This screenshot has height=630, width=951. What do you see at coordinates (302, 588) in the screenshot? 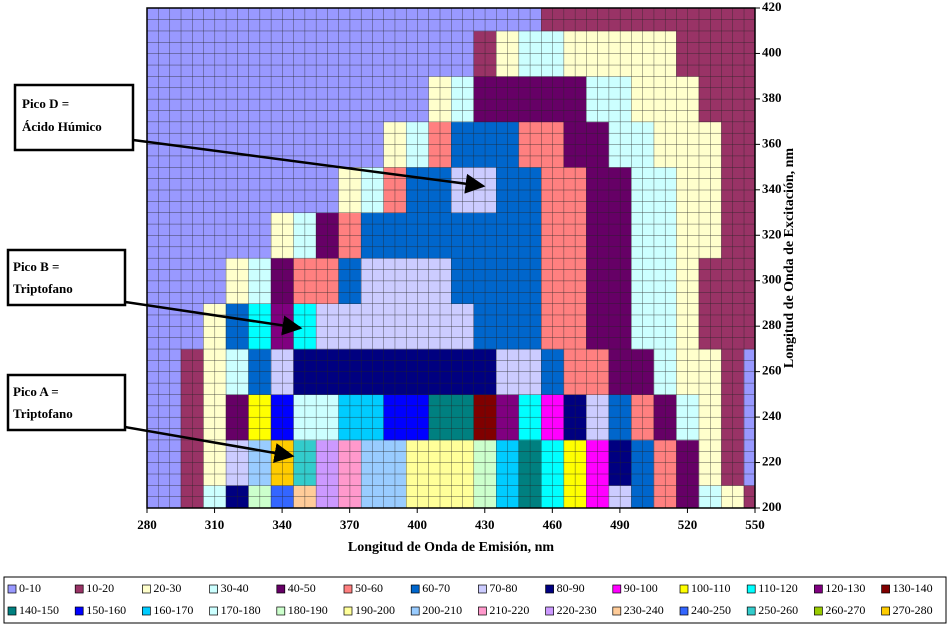
I see `legend-label: 40-50` at bounding box center [302, 588].